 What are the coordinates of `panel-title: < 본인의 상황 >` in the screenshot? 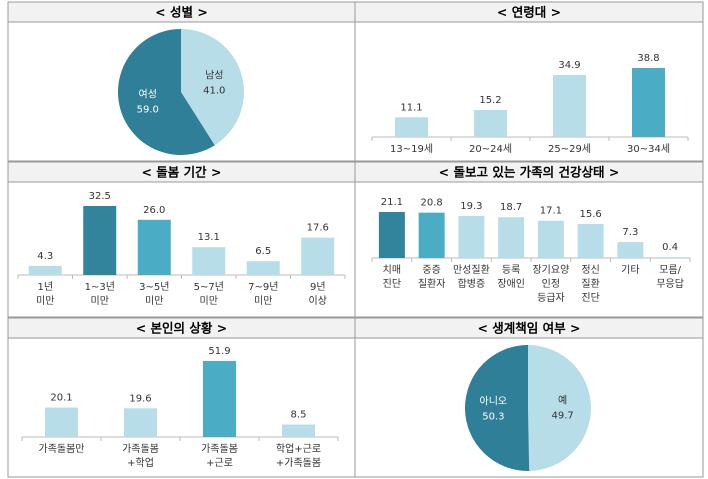 It's located at (182, 328).